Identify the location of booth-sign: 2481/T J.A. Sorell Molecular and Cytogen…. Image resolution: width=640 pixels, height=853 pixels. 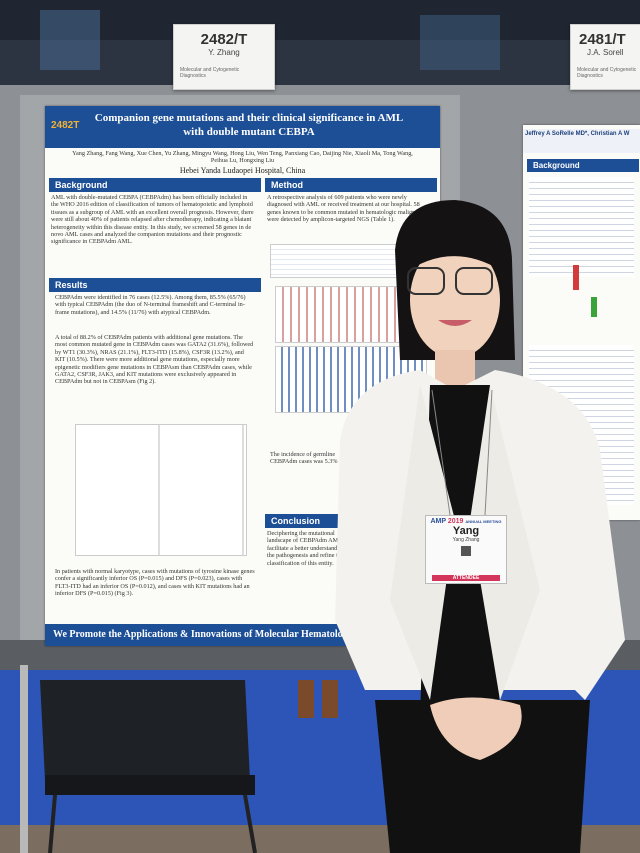
(605, 57).